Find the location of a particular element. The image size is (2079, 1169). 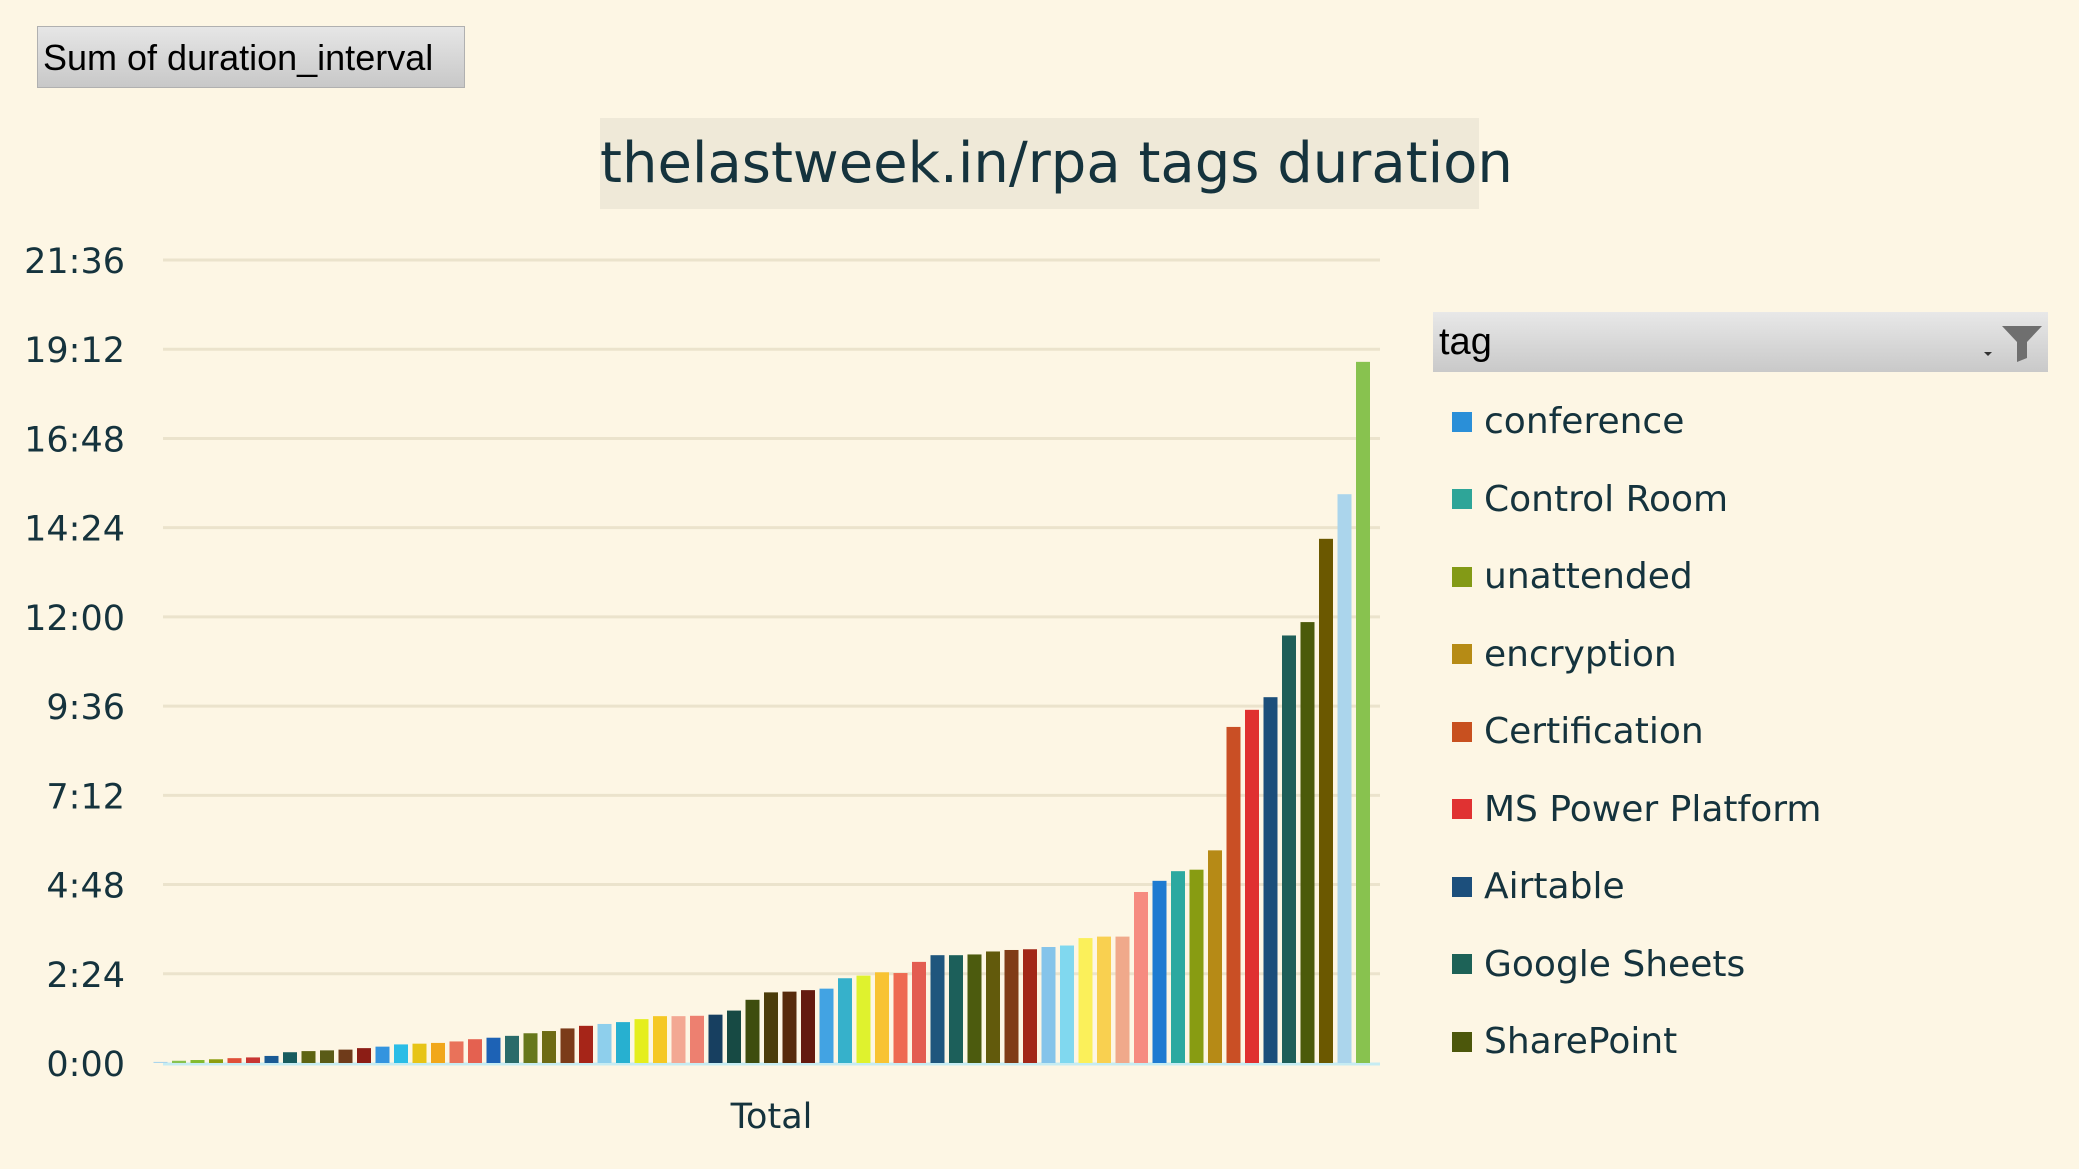

y-tick-label: 4:48 is located at coordinates (85, 887).